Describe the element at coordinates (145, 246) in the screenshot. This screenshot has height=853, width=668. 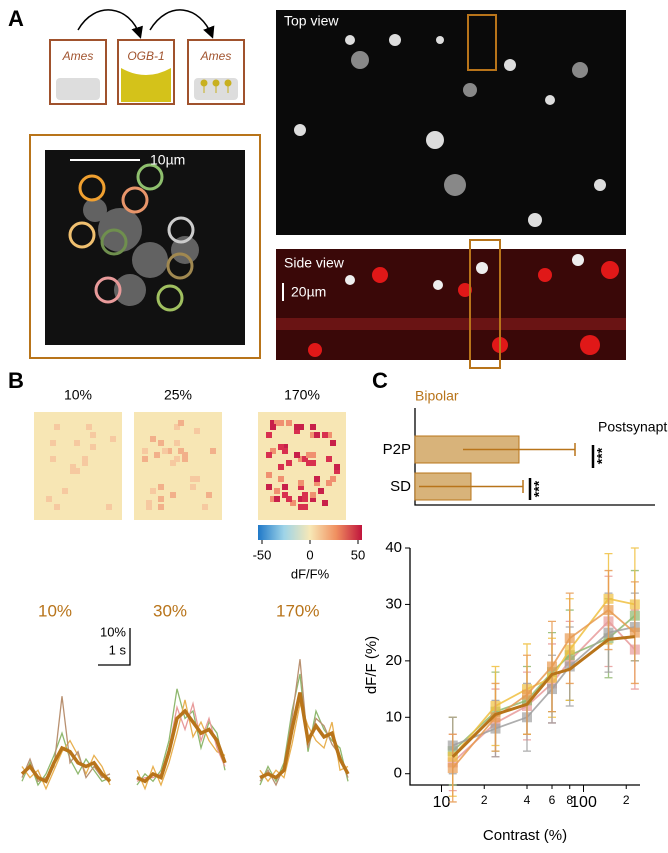
I see `inset-image` at that location.